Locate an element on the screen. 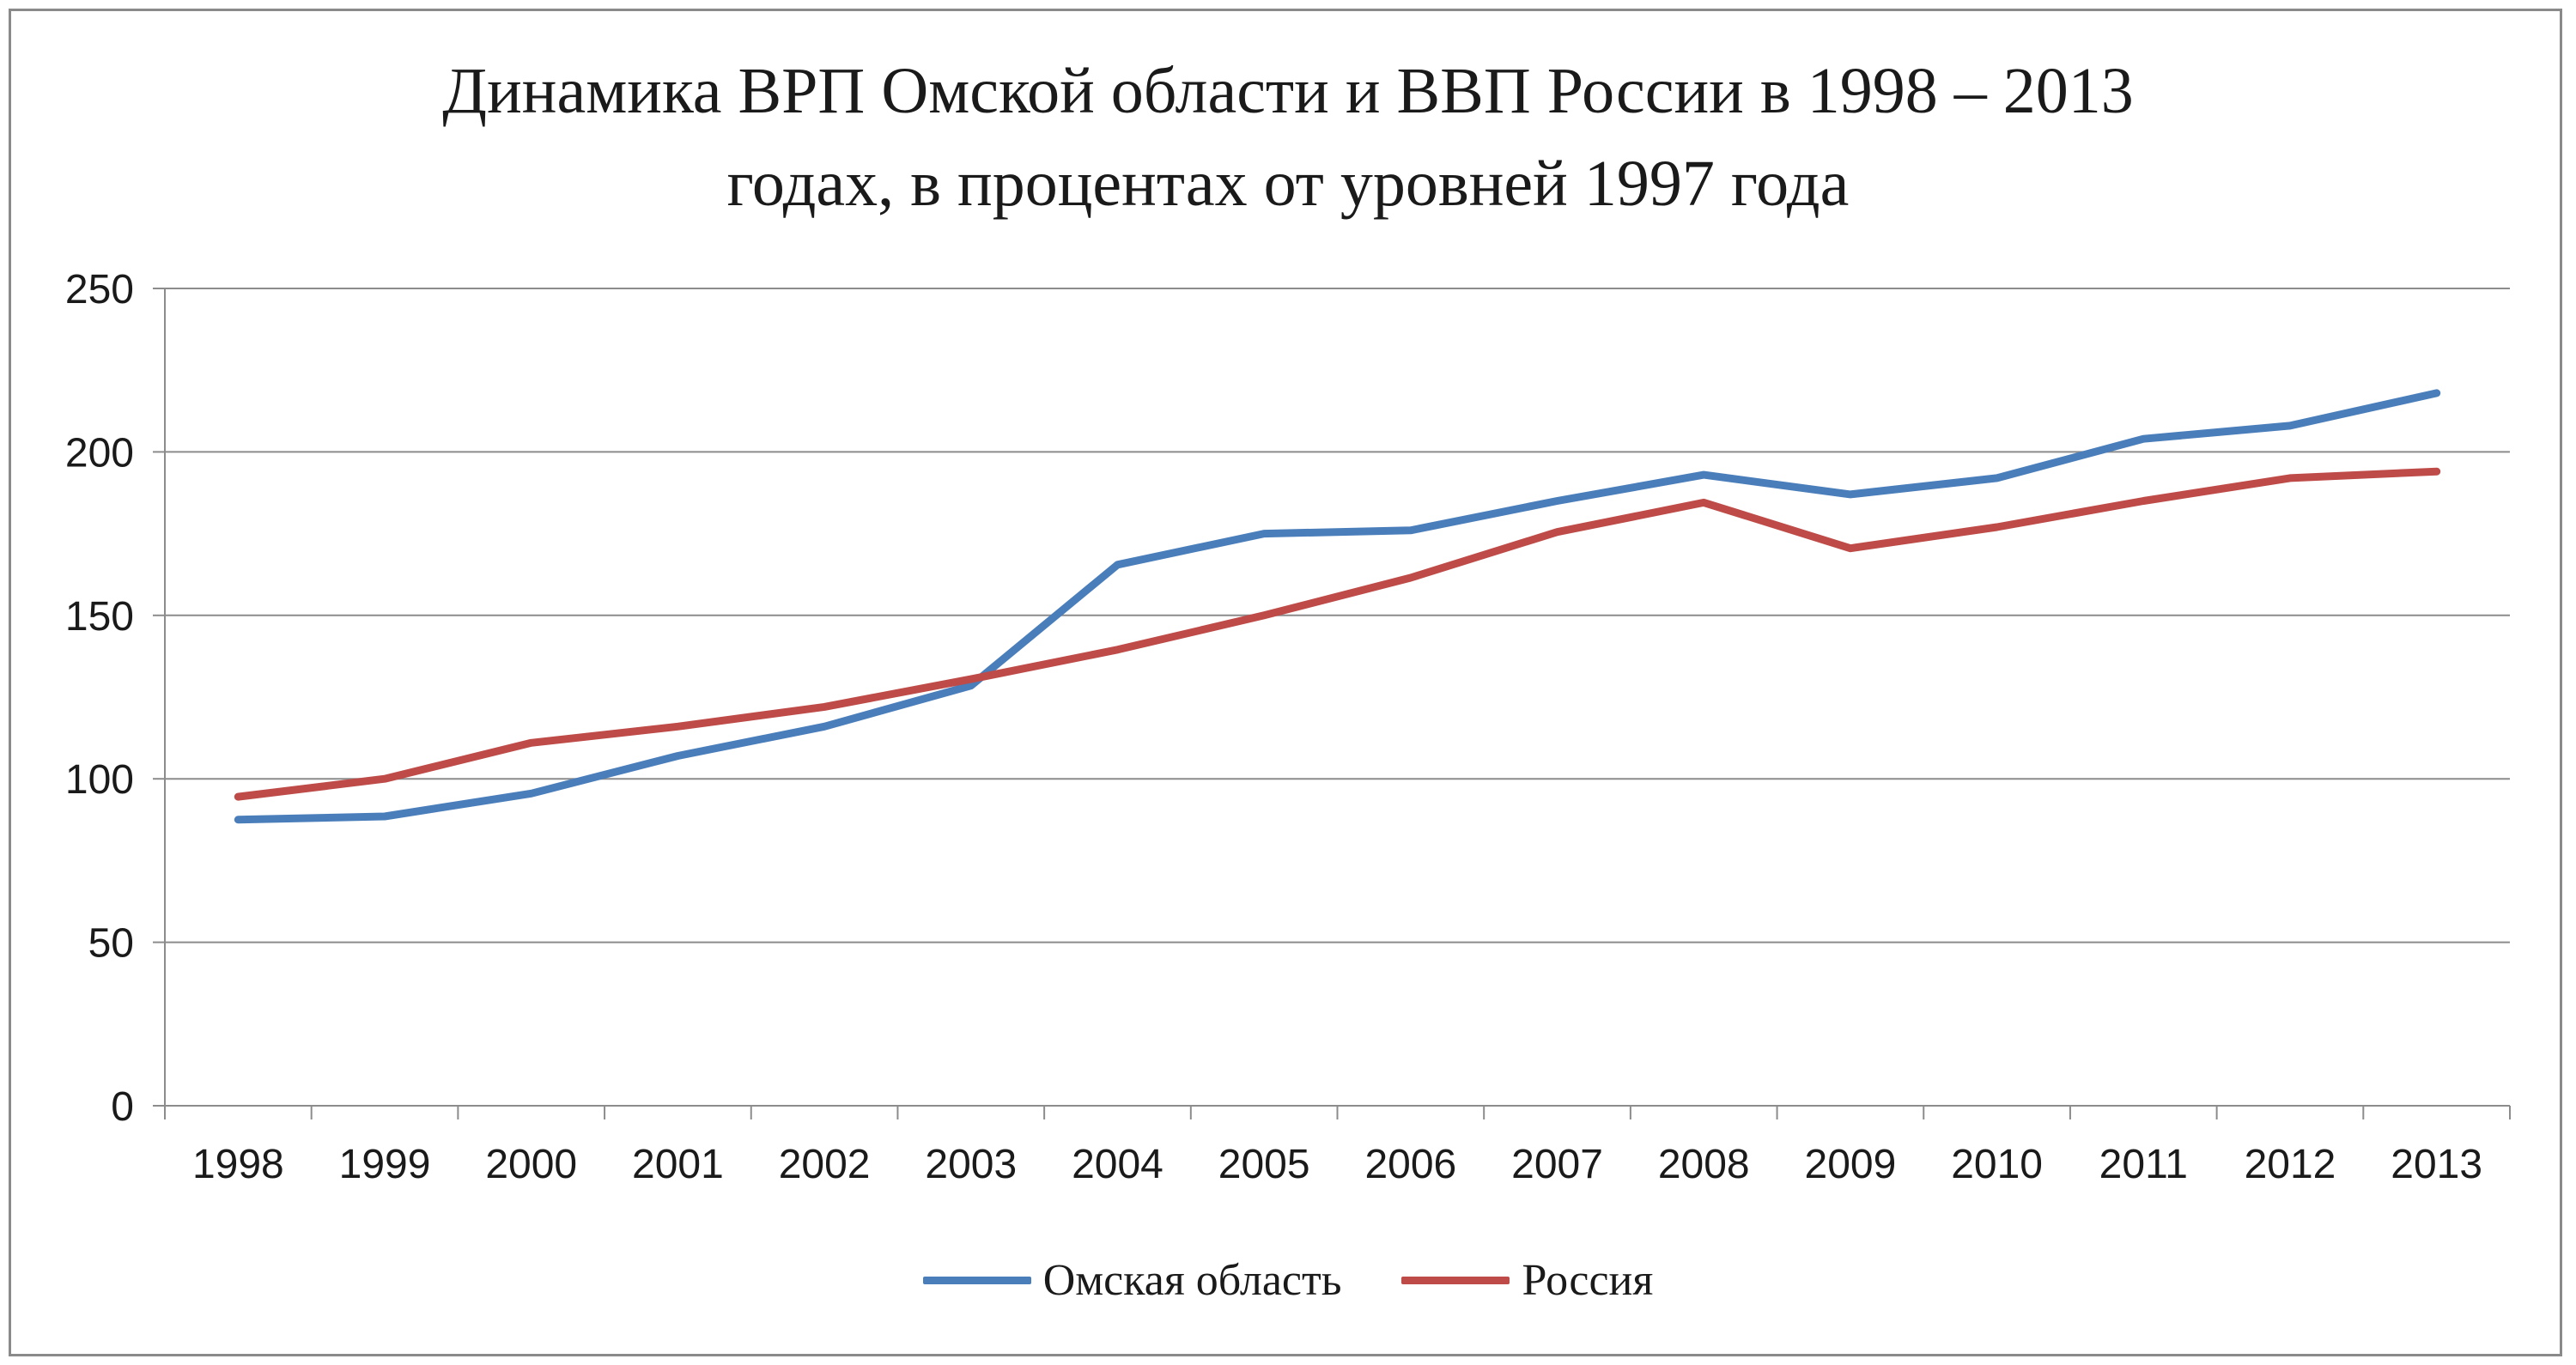  legend-swatch-russia is located at coordinates (1455, 1281).